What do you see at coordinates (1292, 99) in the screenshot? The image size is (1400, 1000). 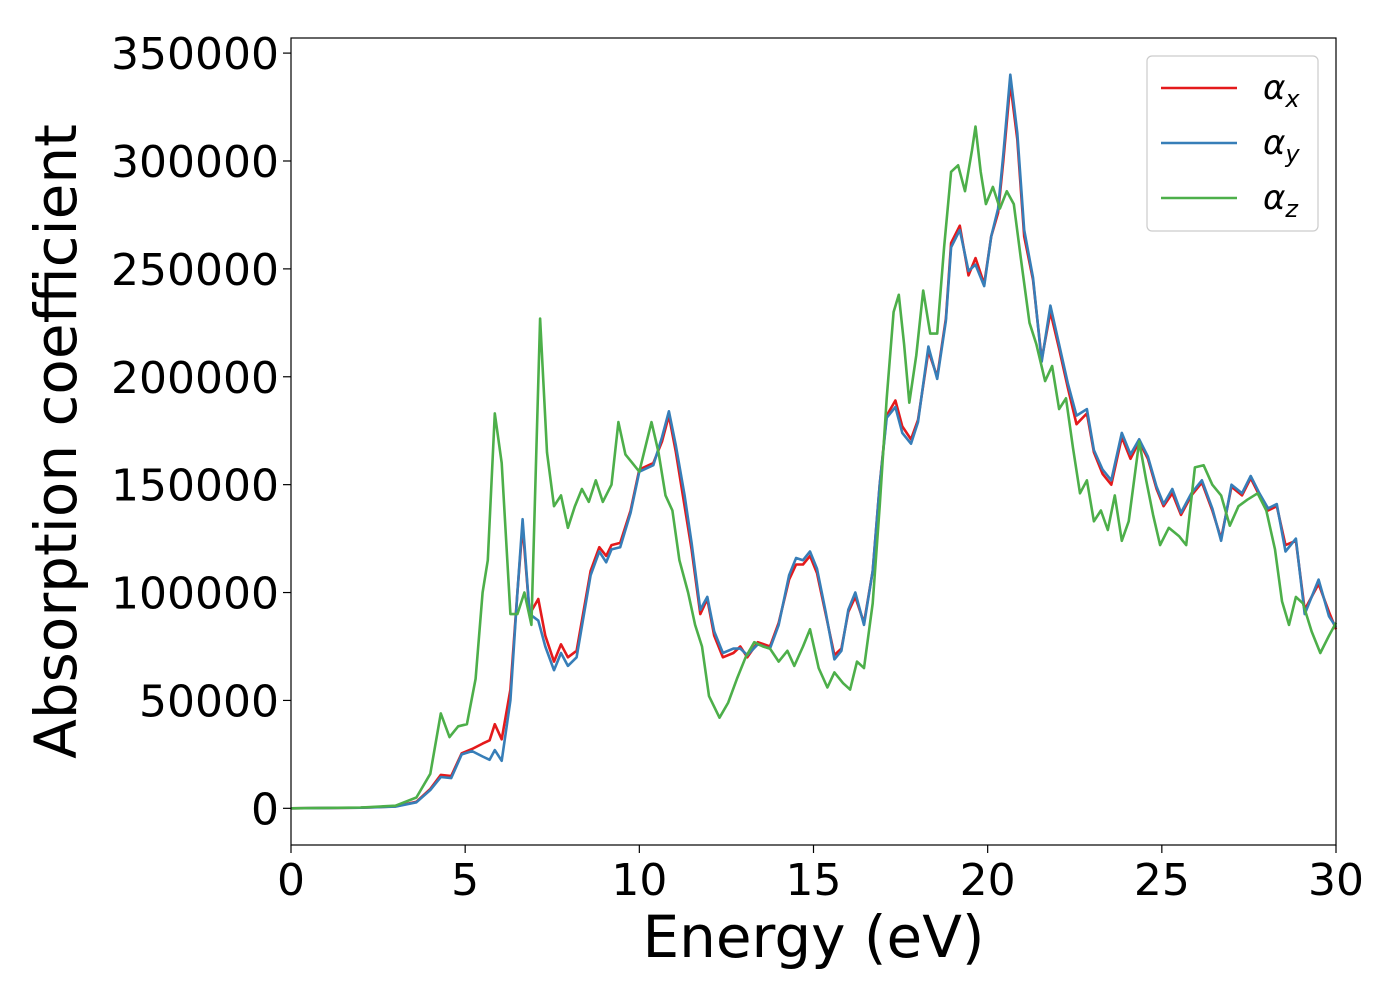 I see `legend-label-subscript: x` at bounding box center [1292, 99].